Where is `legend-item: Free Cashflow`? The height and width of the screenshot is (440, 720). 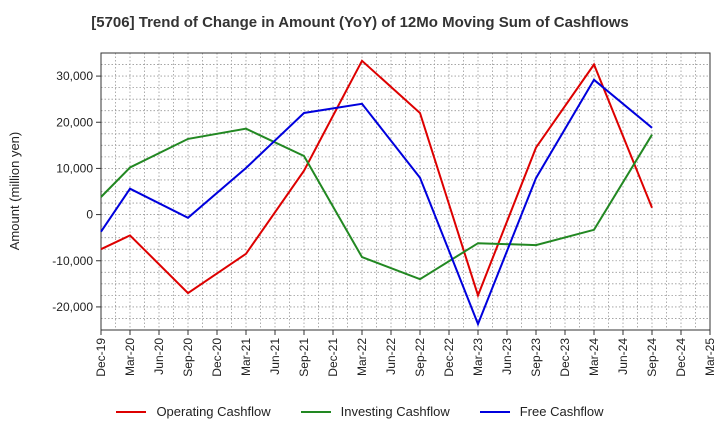
legend-item: Free Cashflow is located at coordinates (541, 411).